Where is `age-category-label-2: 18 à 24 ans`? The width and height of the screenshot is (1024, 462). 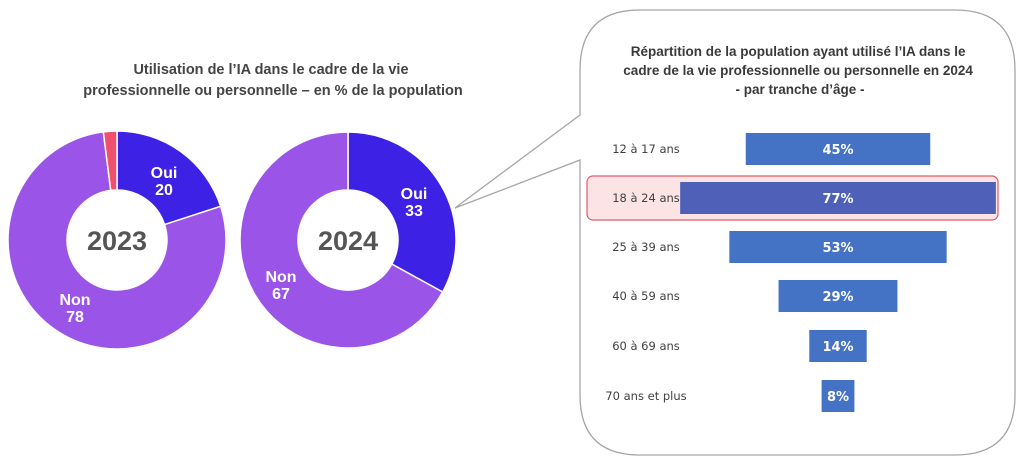
age-category-label-2: 18 à 24 ans is located at coordinates (646, 198).